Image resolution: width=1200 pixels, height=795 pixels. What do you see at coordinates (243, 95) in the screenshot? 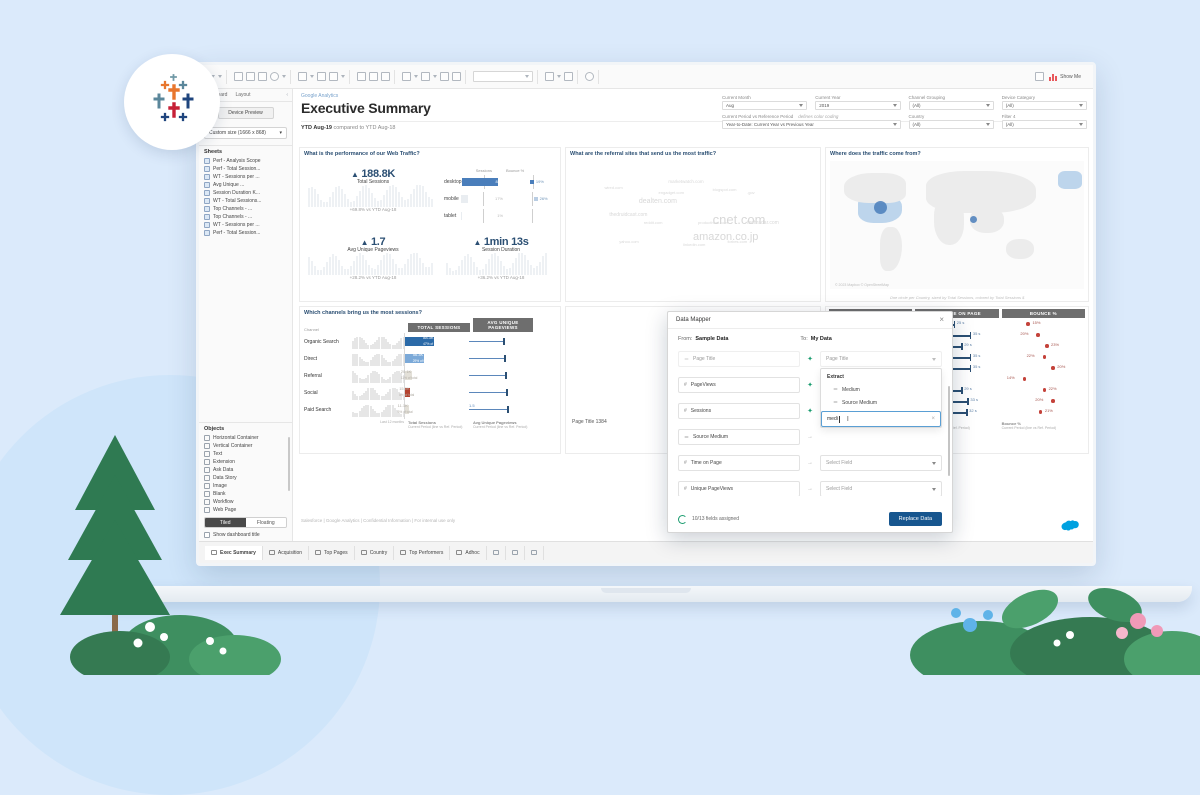
I see `tab-layout: Layout` at bounding box center [243, 95].